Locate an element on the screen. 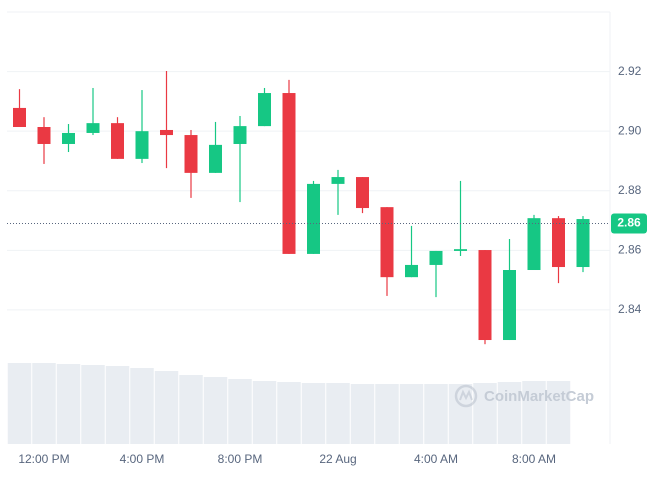 The image size is (668, 481). current-price-badge is located at coordinates (629, 223).